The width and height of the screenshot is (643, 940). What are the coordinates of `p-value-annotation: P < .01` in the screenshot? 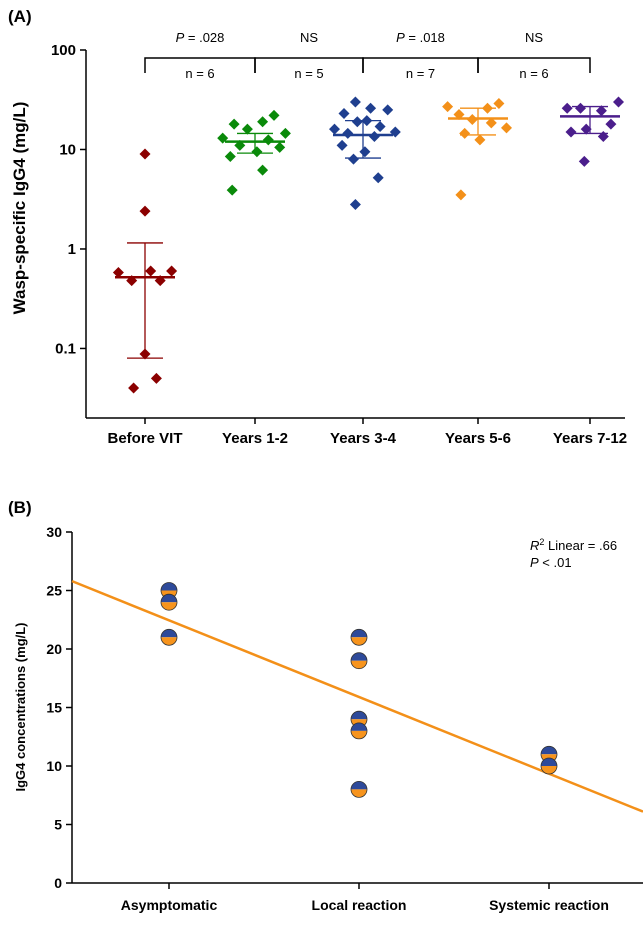 It's located at (551, 562).